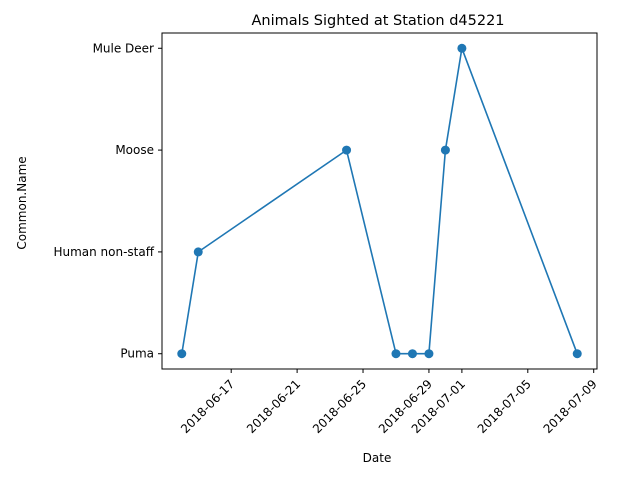  I want to click on chart-title: Animals Sighted at Station d45221, so click(377, 21).